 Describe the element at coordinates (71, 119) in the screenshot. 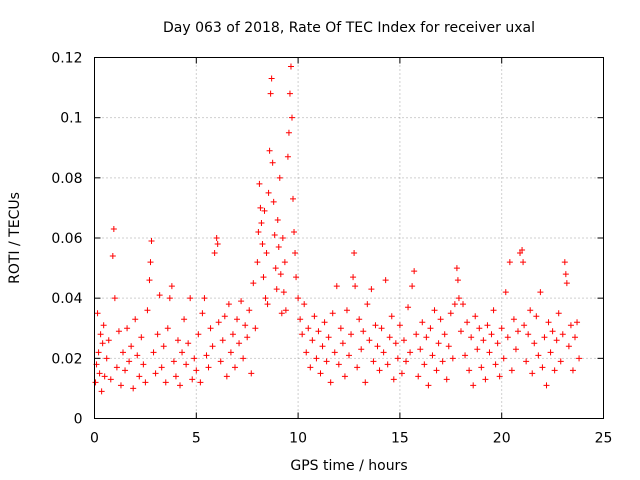

I see `y-tick-label: 0.1` at that location.